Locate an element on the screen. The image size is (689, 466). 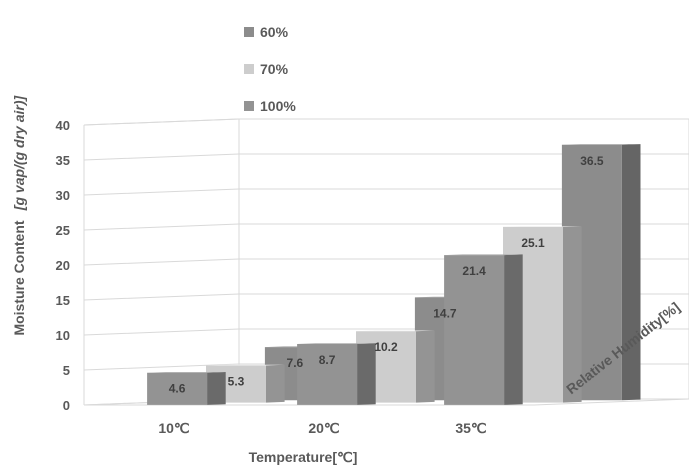
bar-100%-20℃ is located at coordinates (336, 374).